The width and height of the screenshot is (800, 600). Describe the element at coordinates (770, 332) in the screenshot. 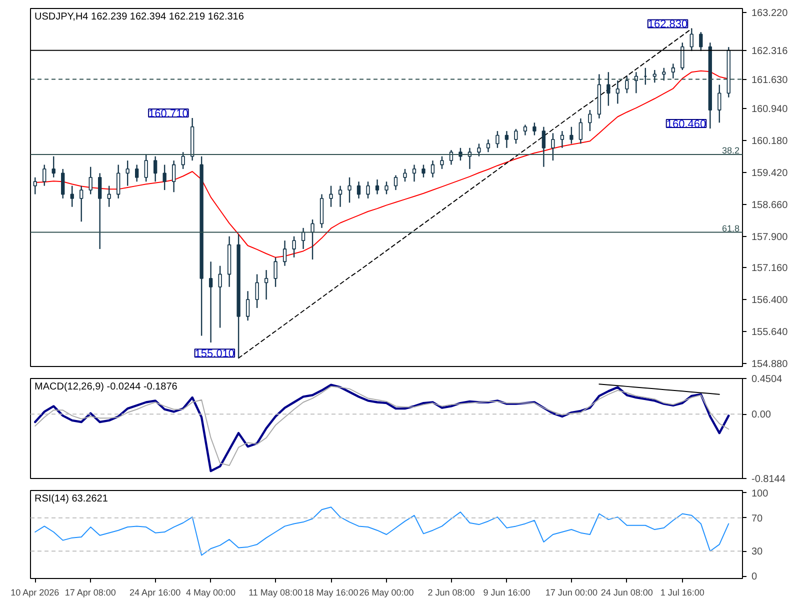

I see `y-tick-label: 155.640` at that location.